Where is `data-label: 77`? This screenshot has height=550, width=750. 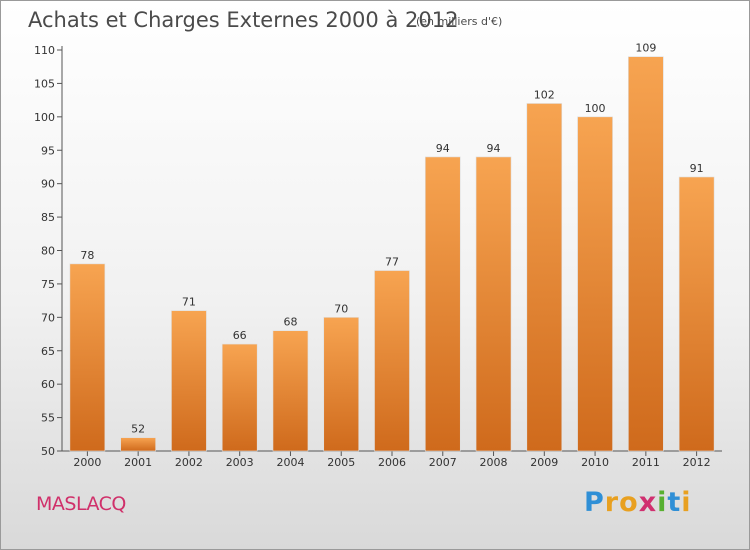 data-label: 77 is located at coordinates (392, 262).